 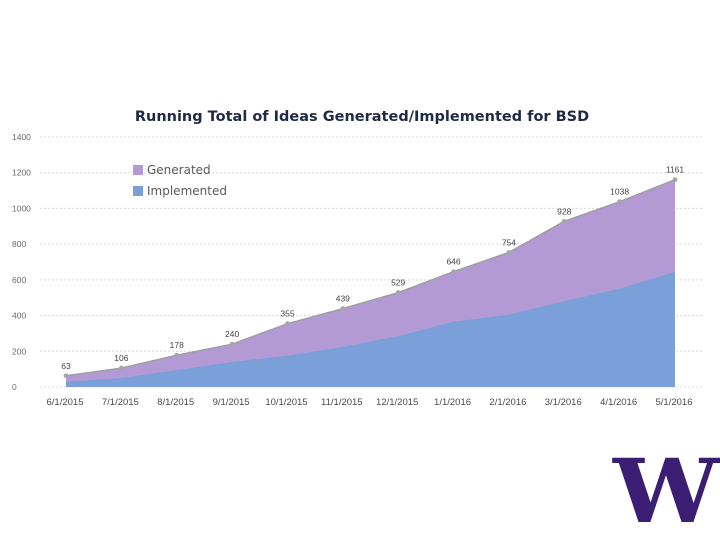 I want to click on y-tick-label-1000: 1000, so click(x=21, y=208).